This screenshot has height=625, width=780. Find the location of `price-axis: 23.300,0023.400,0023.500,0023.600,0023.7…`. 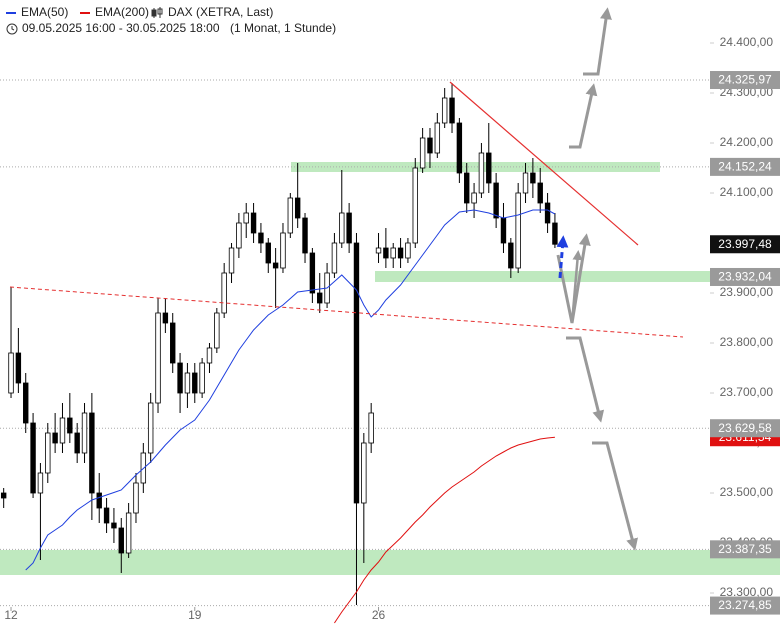

price-axis: 23.300,0023.400,0023.500,0023.600,0023.7… is located at coordinates (745, 325).